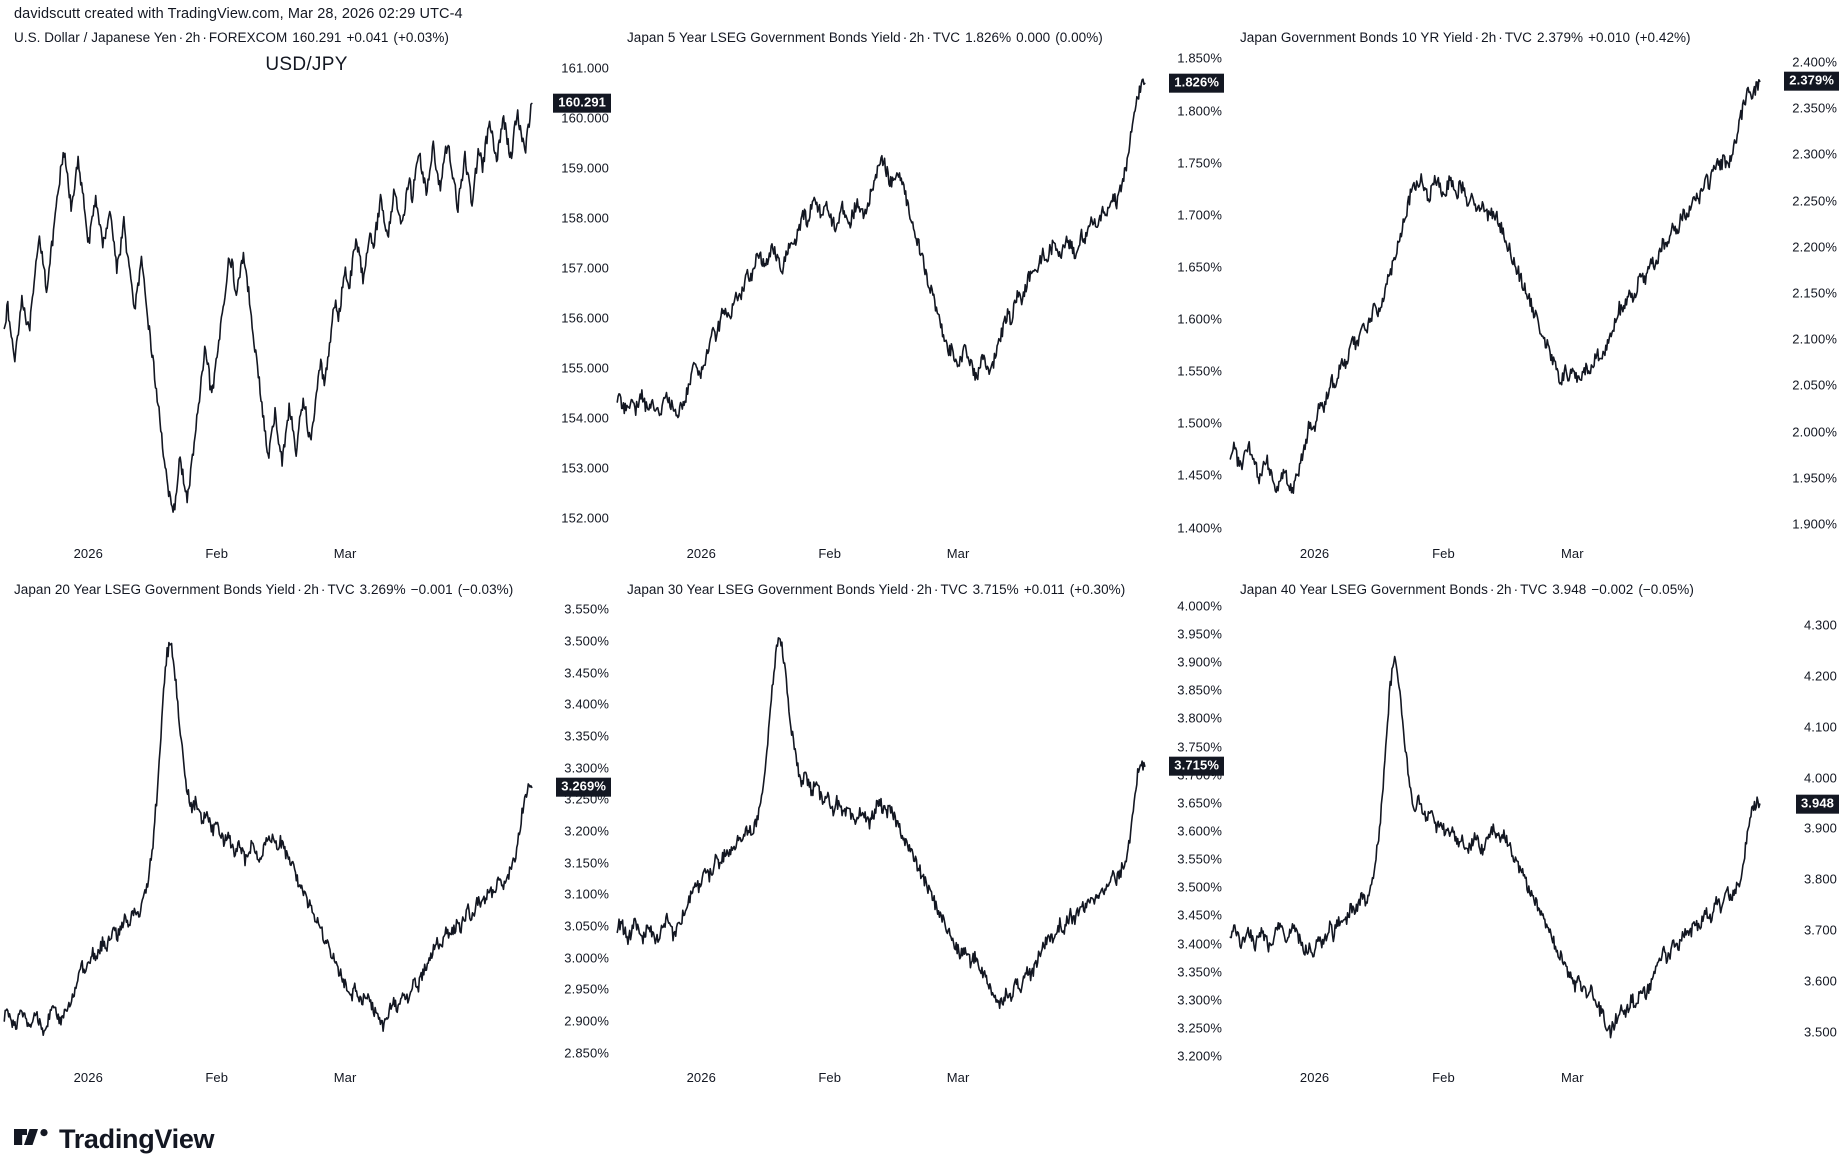 The width and height of the screenshot is (1841, 1171). I want to click on plot-area-usdjpy, so click(267, 293).